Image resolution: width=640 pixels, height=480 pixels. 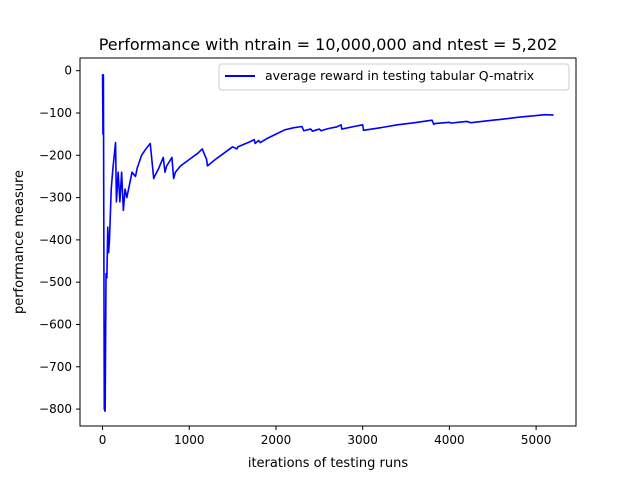 What do you see at coordinates (55, 282) in the screenshot?
I see `y-tick-label: −500` at bounding box center [55, 282].